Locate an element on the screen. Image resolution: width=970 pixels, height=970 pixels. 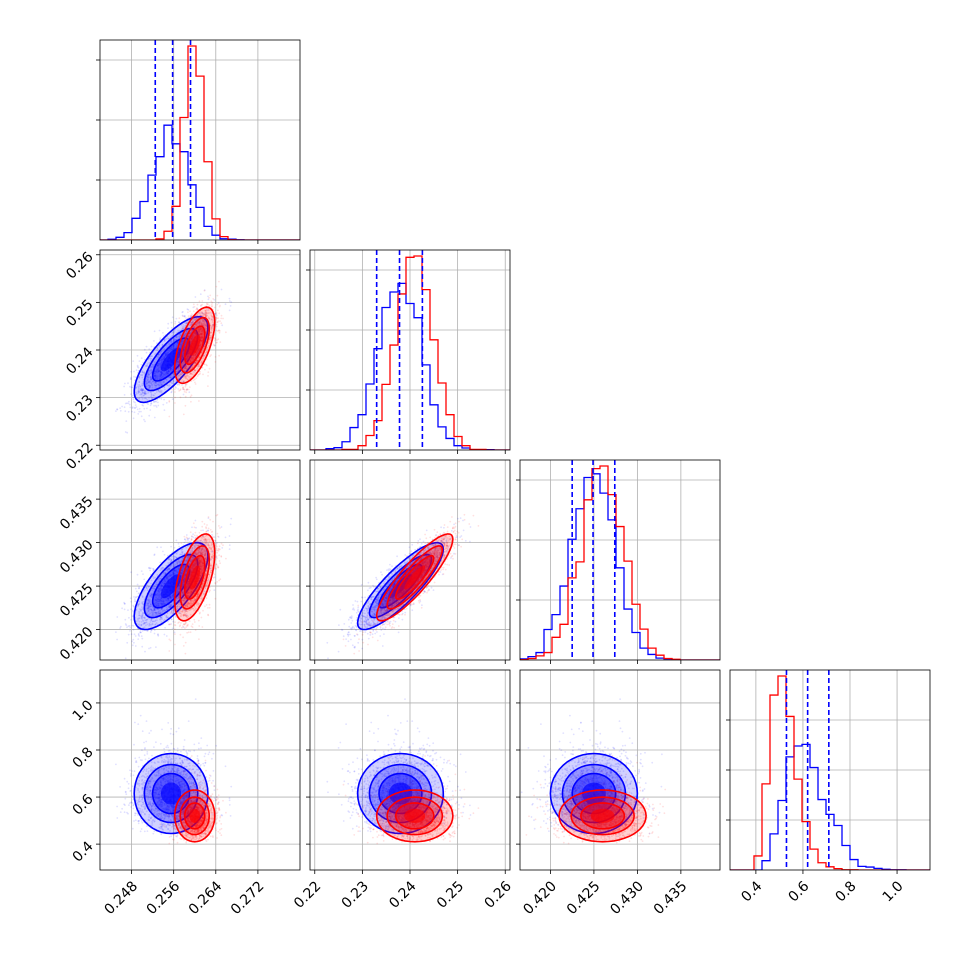
x-tick-label: 0.4 is located at coordinates (751, 891).